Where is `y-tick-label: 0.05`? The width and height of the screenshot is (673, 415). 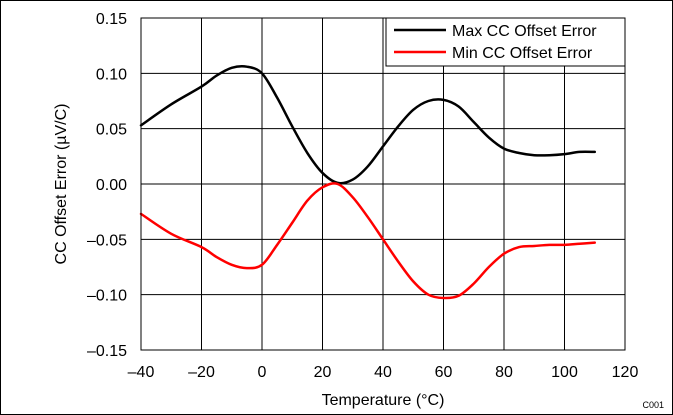 y-tick-label: 0.05 is located at coordinates (111, 130).